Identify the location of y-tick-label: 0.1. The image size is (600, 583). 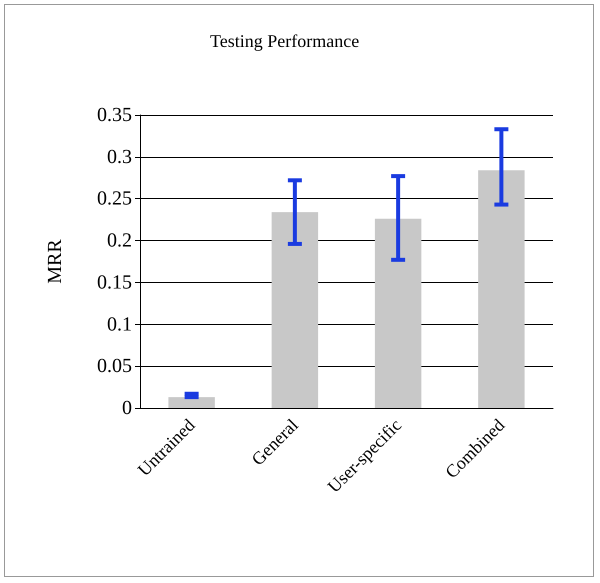
(119, 324).